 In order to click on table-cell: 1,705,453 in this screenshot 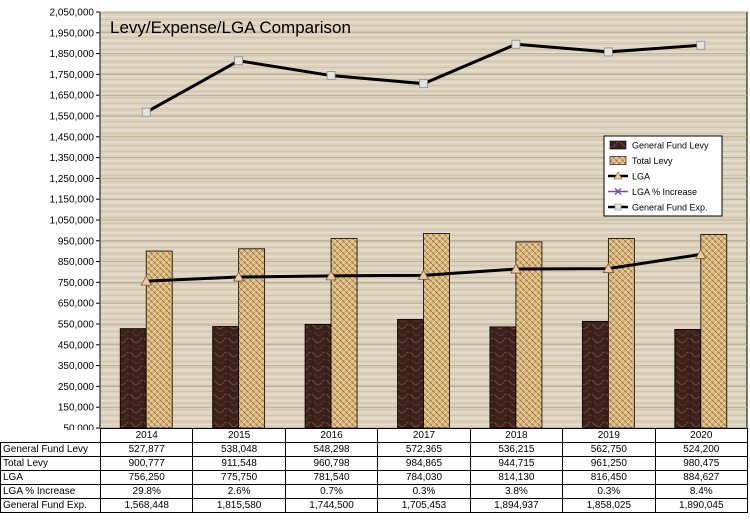, I will do `click(424, 505)`.